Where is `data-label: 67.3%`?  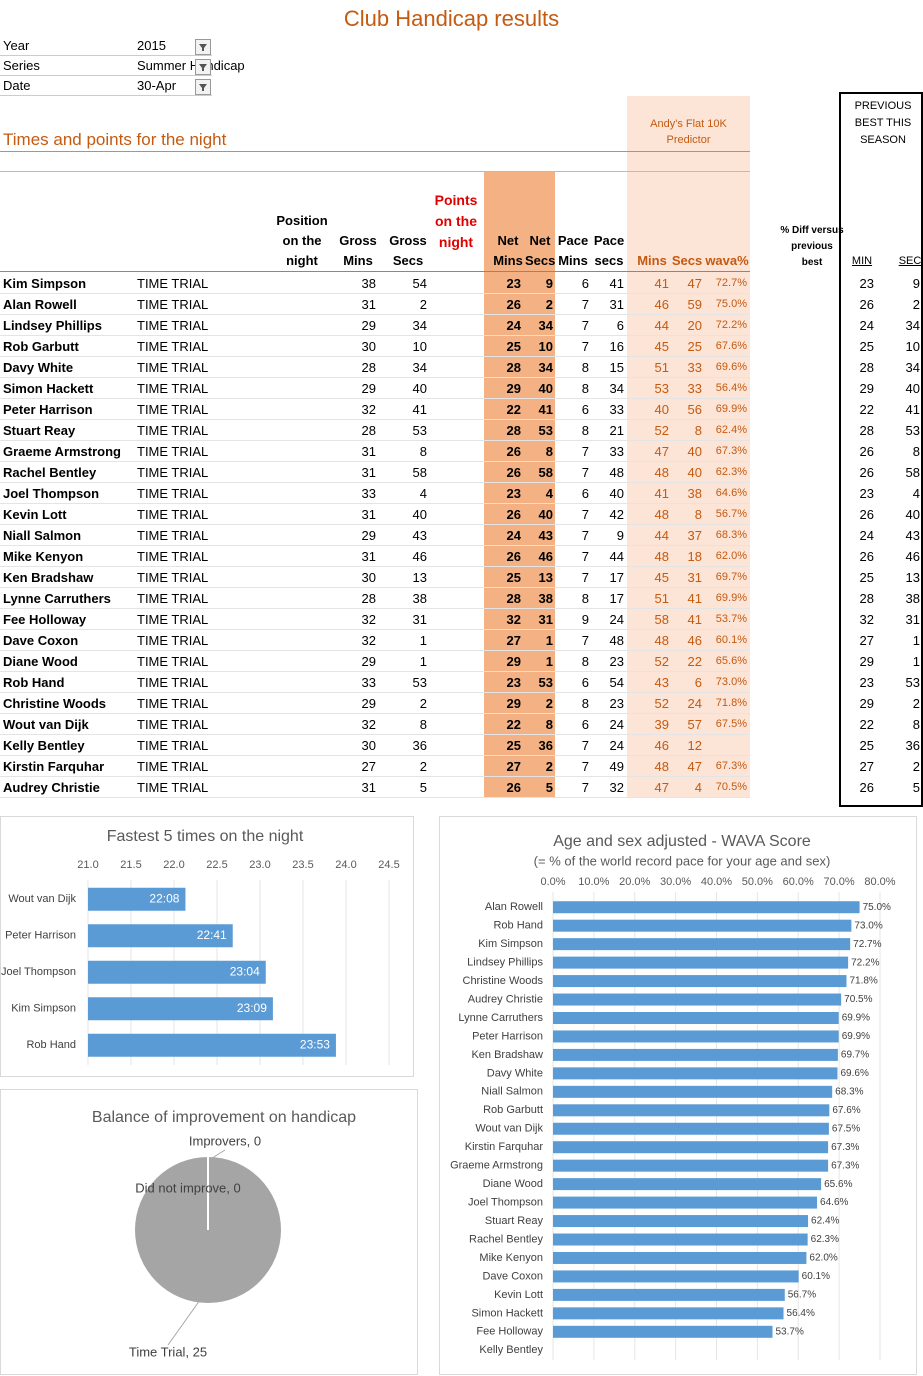
data-label: 67.3% is located at coordinates (845, 1165).